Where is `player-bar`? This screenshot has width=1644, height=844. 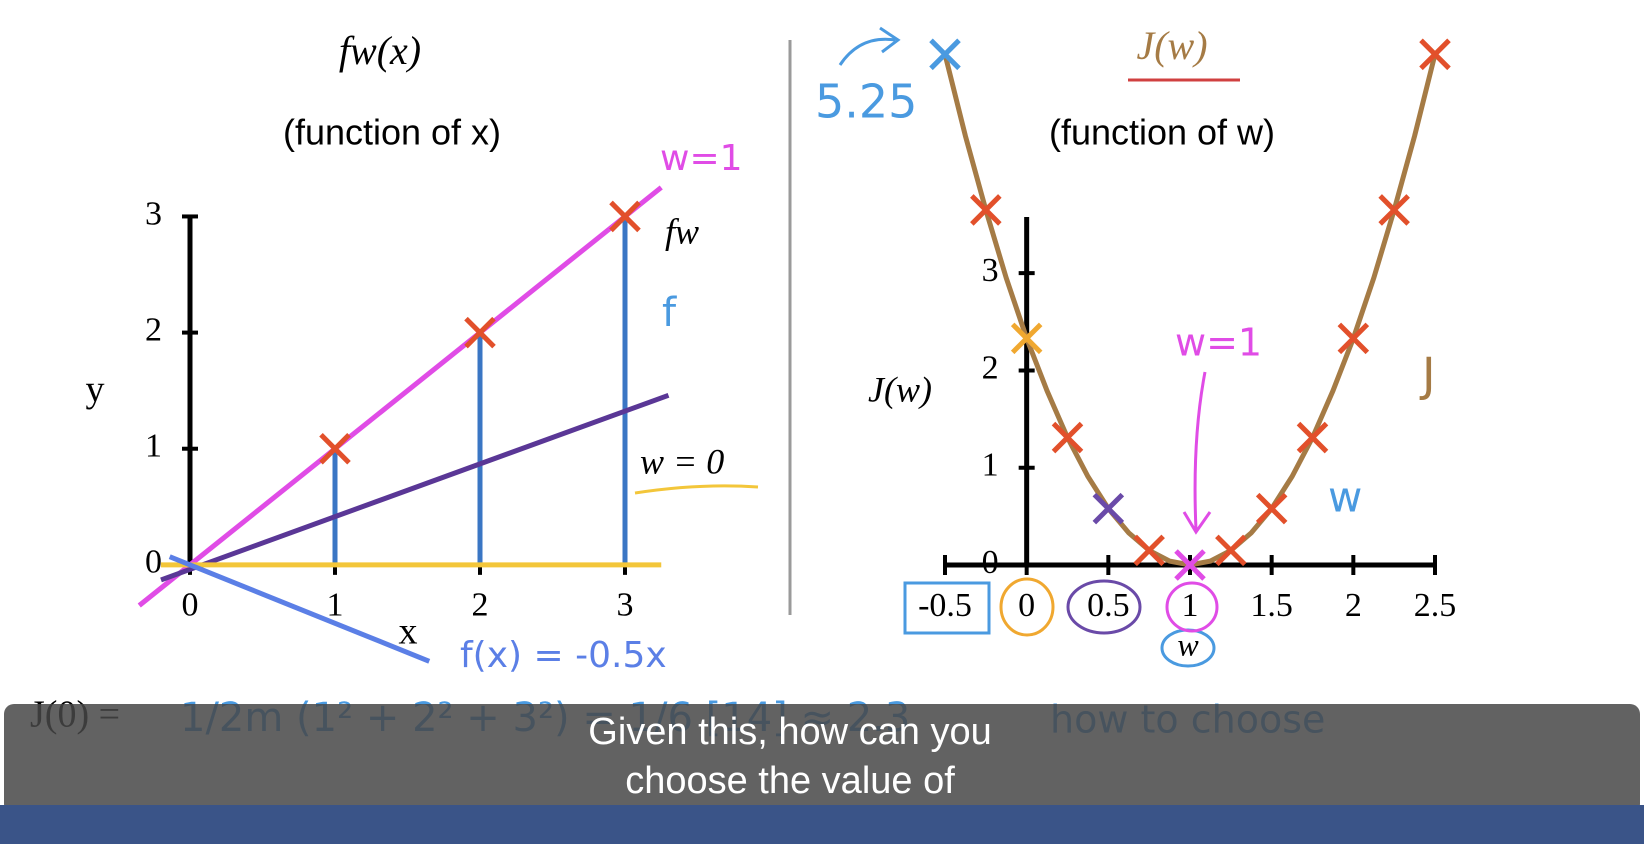
player-bar is located at coordinates (822, 824).